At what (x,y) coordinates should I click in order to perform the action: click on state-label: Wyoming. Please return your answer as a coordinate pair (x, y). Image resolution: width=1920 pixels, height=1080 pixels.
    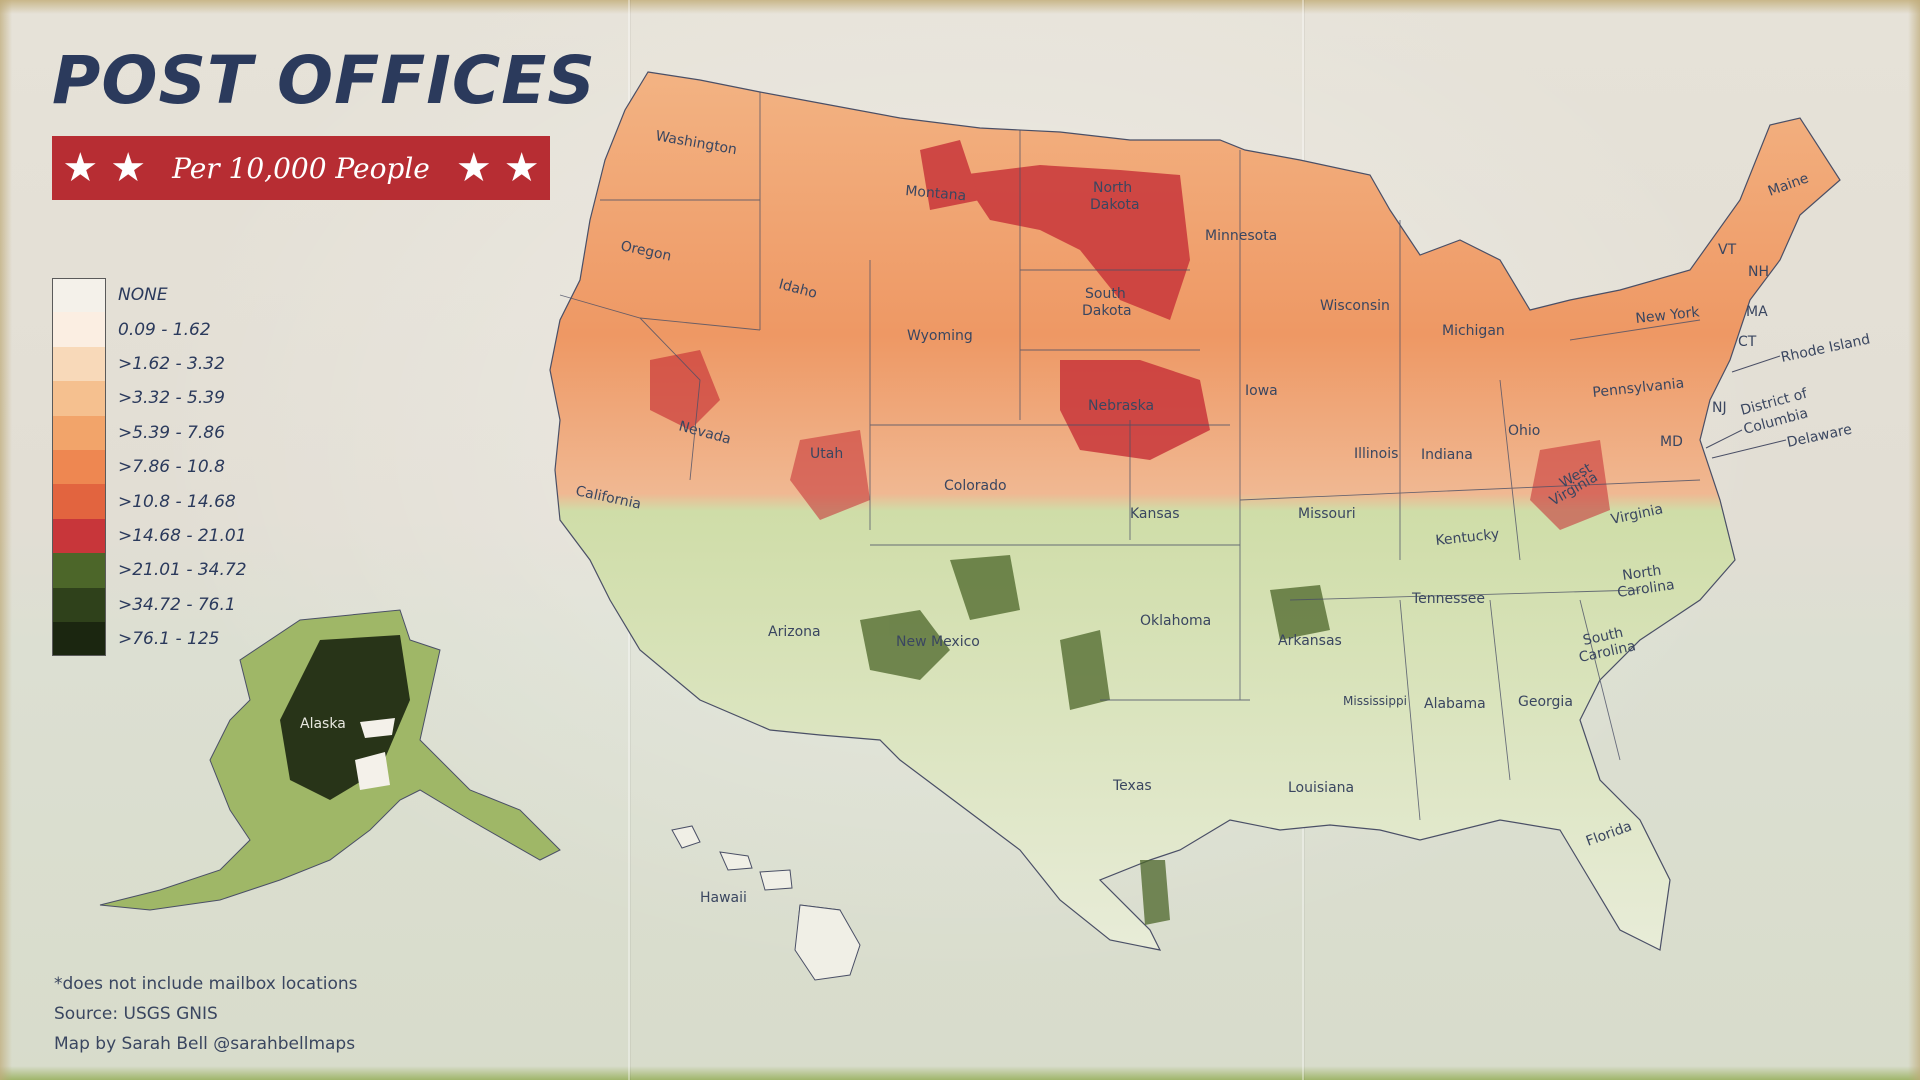
    Looking at the image, I should click on (940, 336).